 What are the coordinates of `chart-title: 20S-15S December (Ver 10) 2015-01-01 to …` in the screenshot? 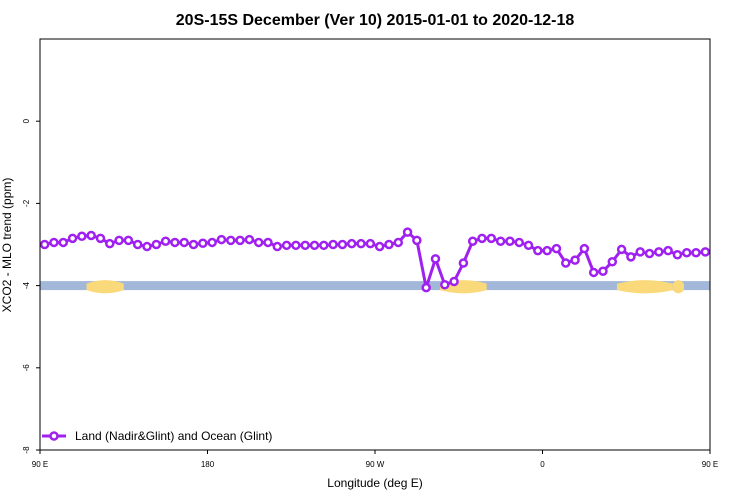 It's located at (375, 20).